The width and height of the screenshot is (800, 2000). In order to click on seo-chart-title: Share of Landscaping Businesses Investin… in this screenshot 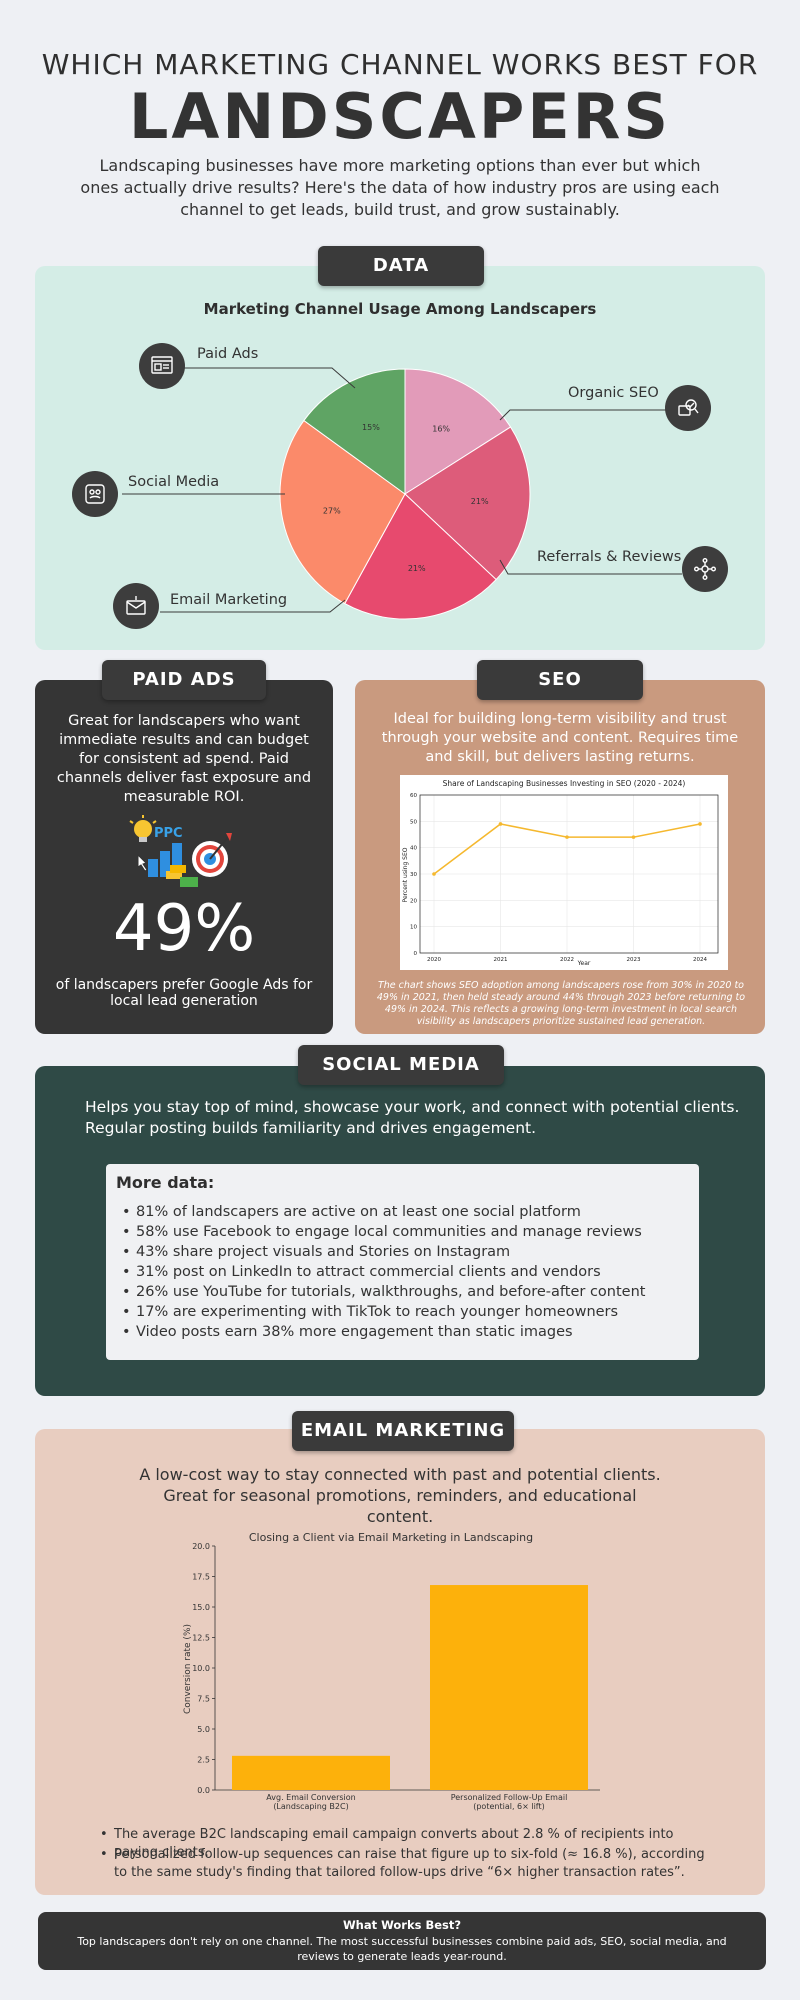, I will do `click(564, 783)`.